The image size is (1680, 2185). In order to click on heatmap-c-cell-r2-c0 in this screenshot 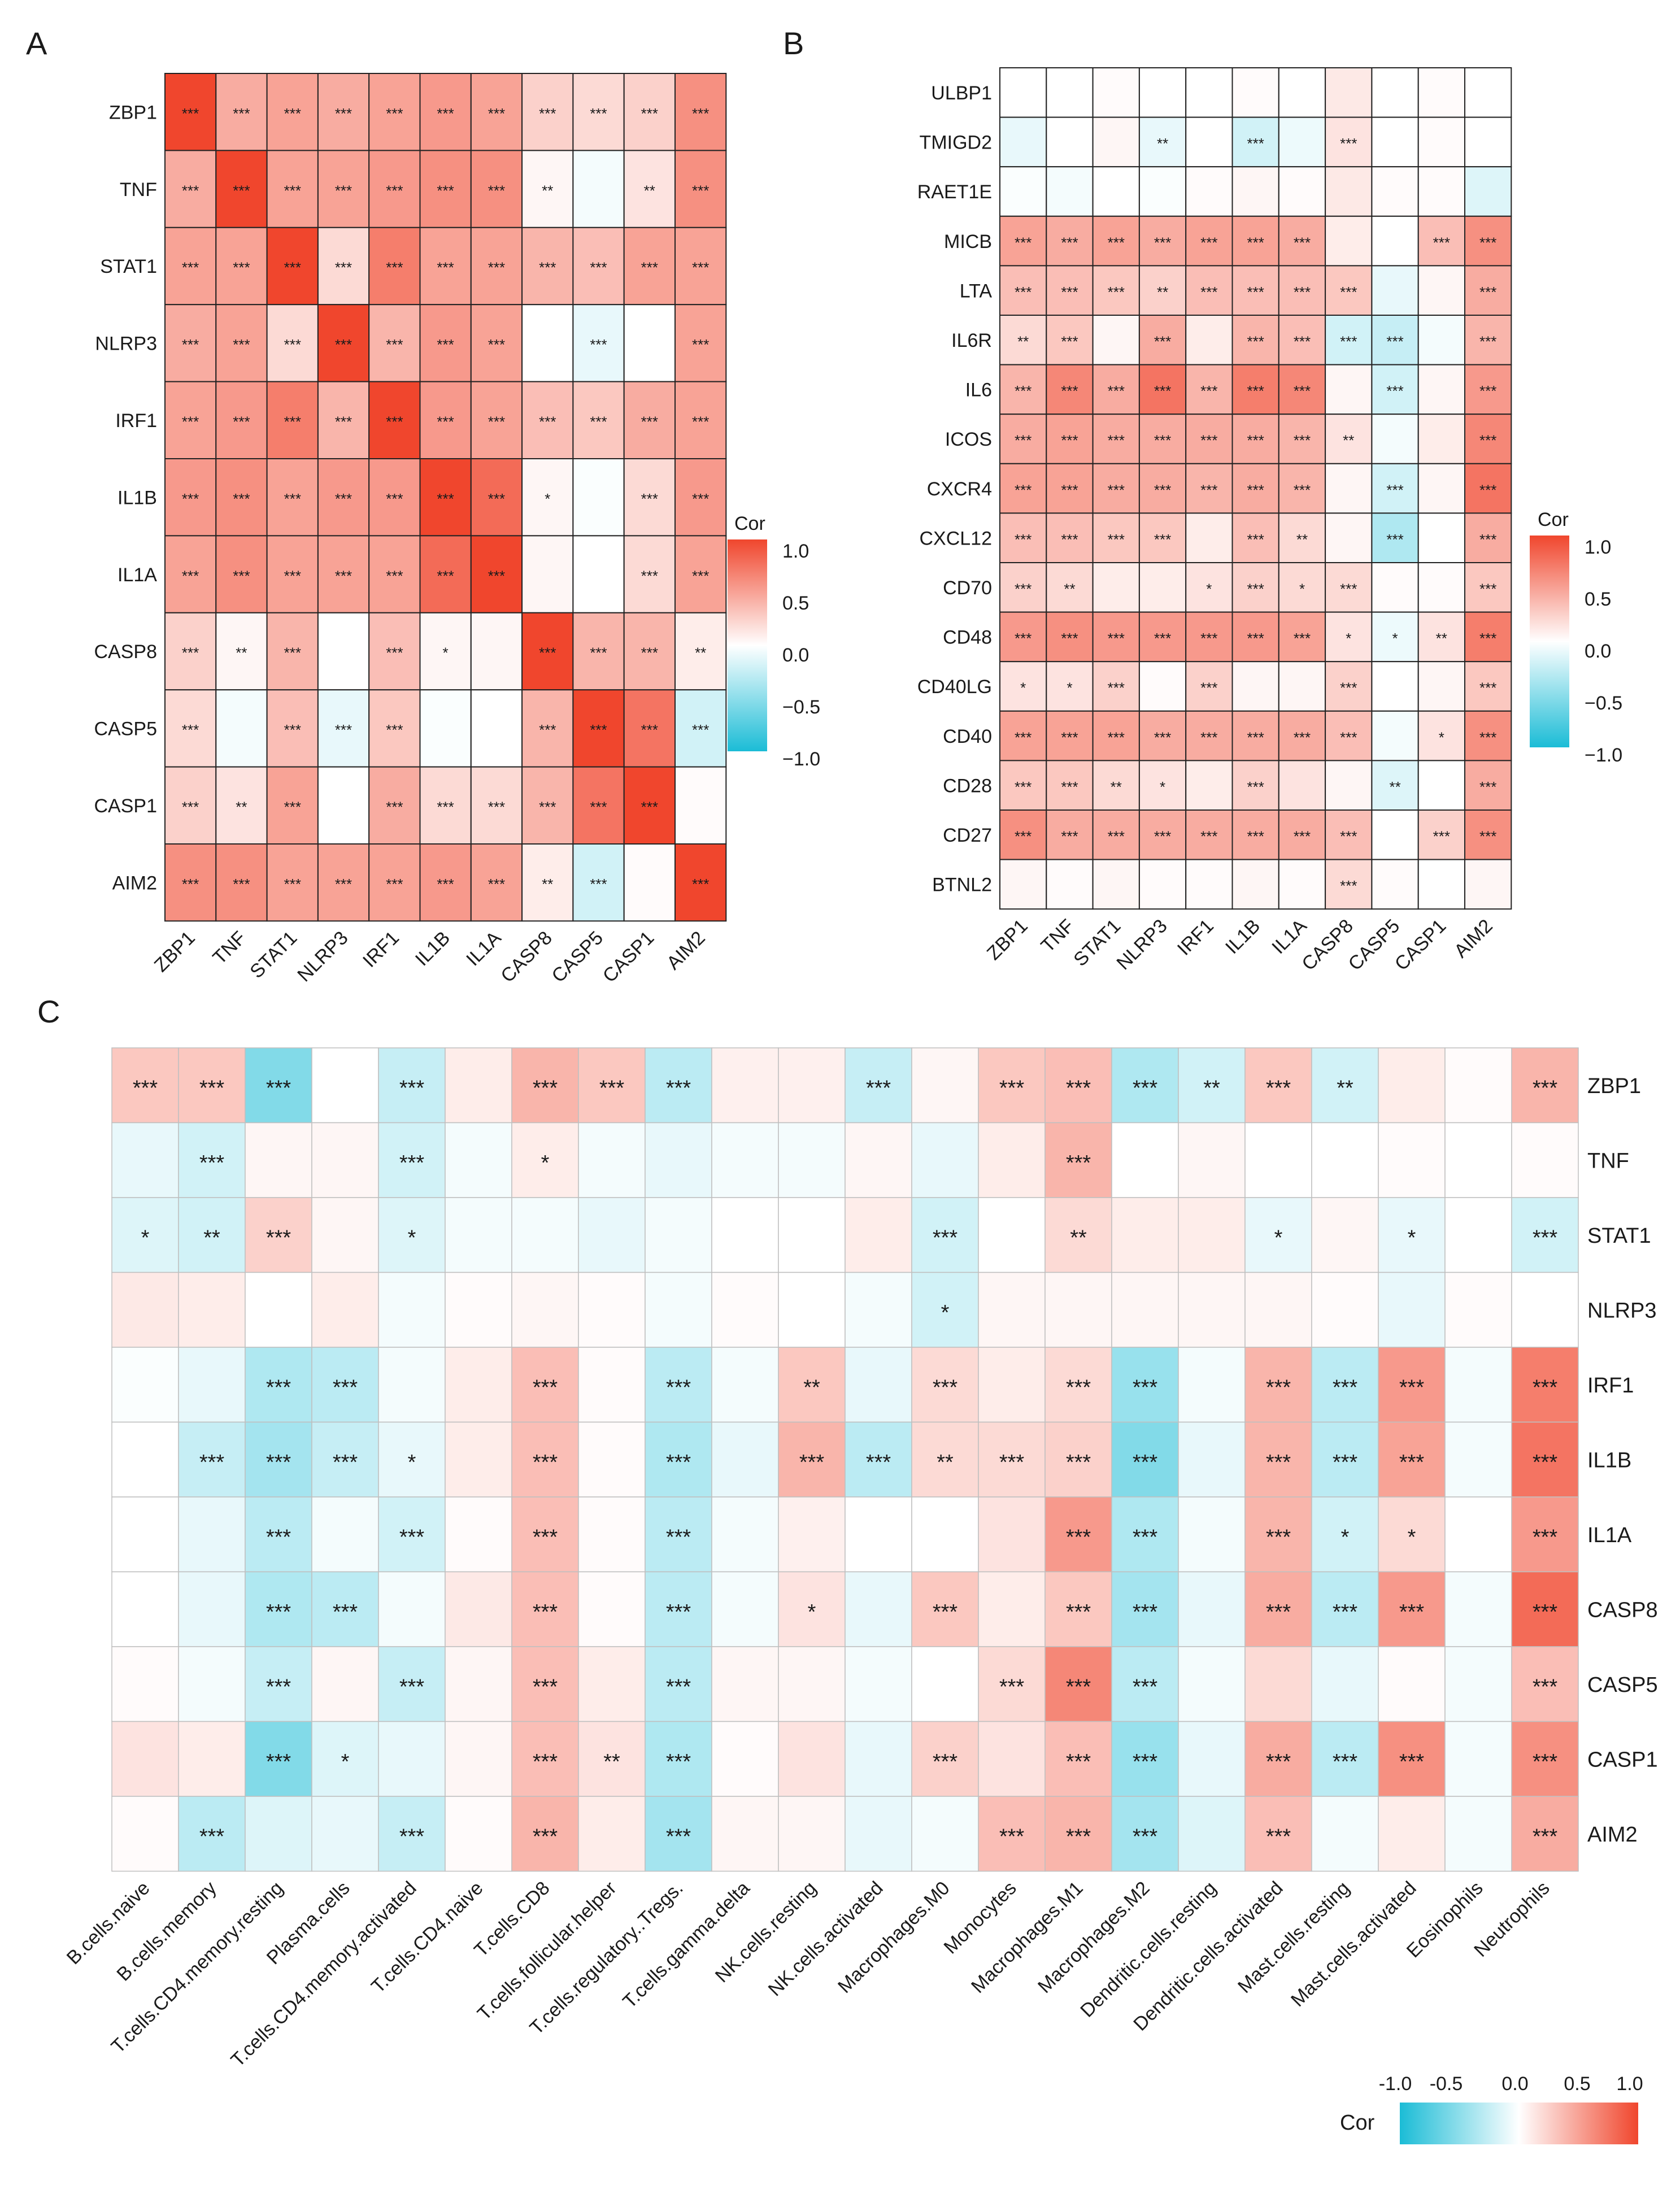, I will do `click(145, 1235)`.